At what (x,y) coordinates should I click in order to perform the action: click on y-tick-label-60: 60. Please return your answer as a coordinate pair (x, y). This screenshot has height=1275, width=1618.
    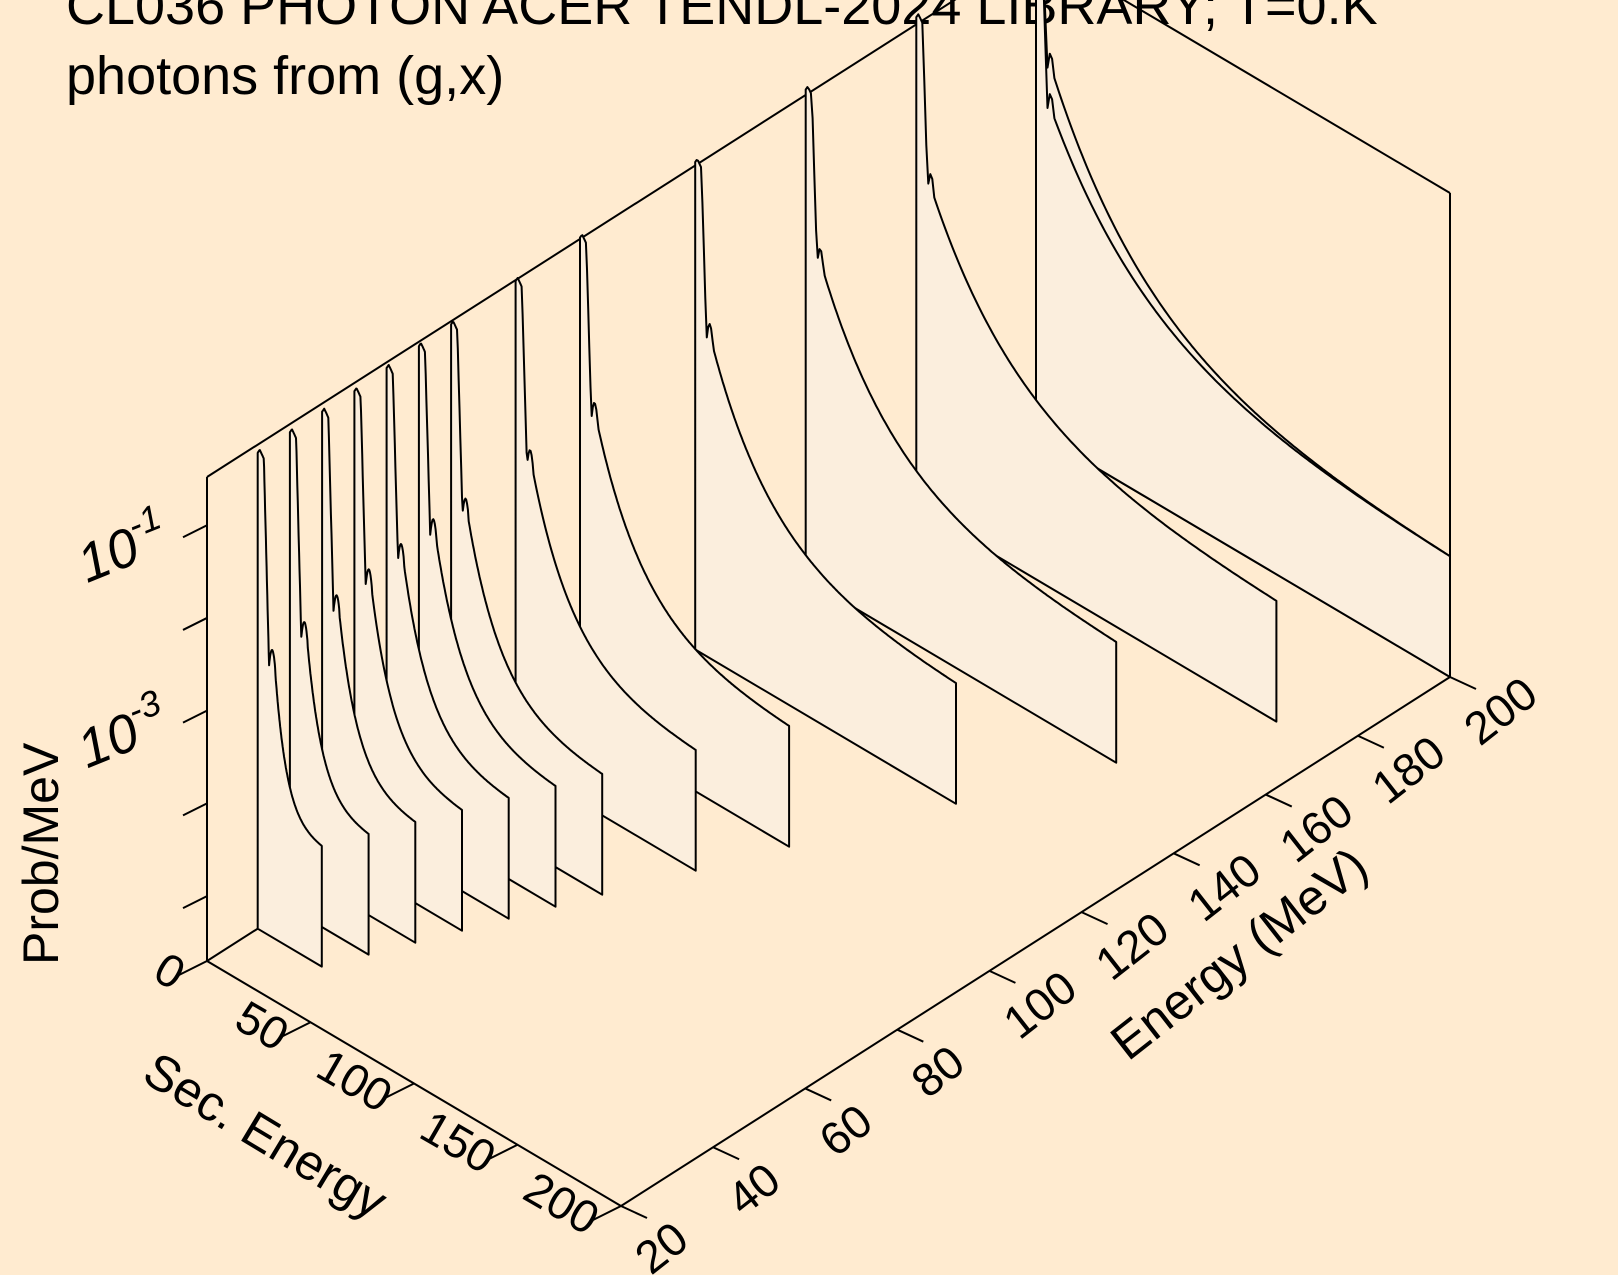
    Looking at the image, I should click on (845, 1130).